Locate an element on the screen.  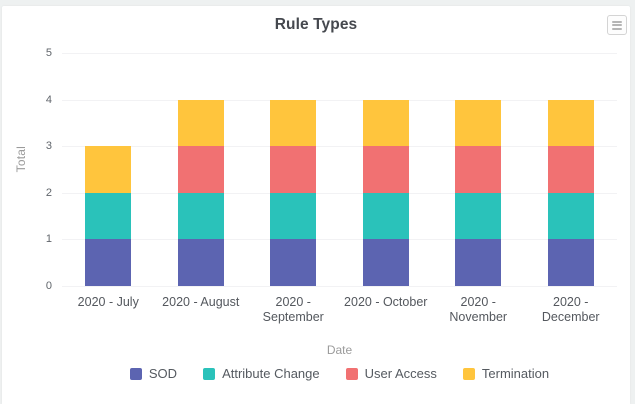
y-axis-tick-label: 3 is located at coordinates (48, 146).